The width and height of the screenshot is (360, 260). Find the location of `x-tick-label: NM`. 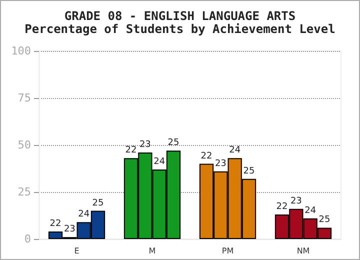

x-tick-label: NM is located at coordinates (303, 251).